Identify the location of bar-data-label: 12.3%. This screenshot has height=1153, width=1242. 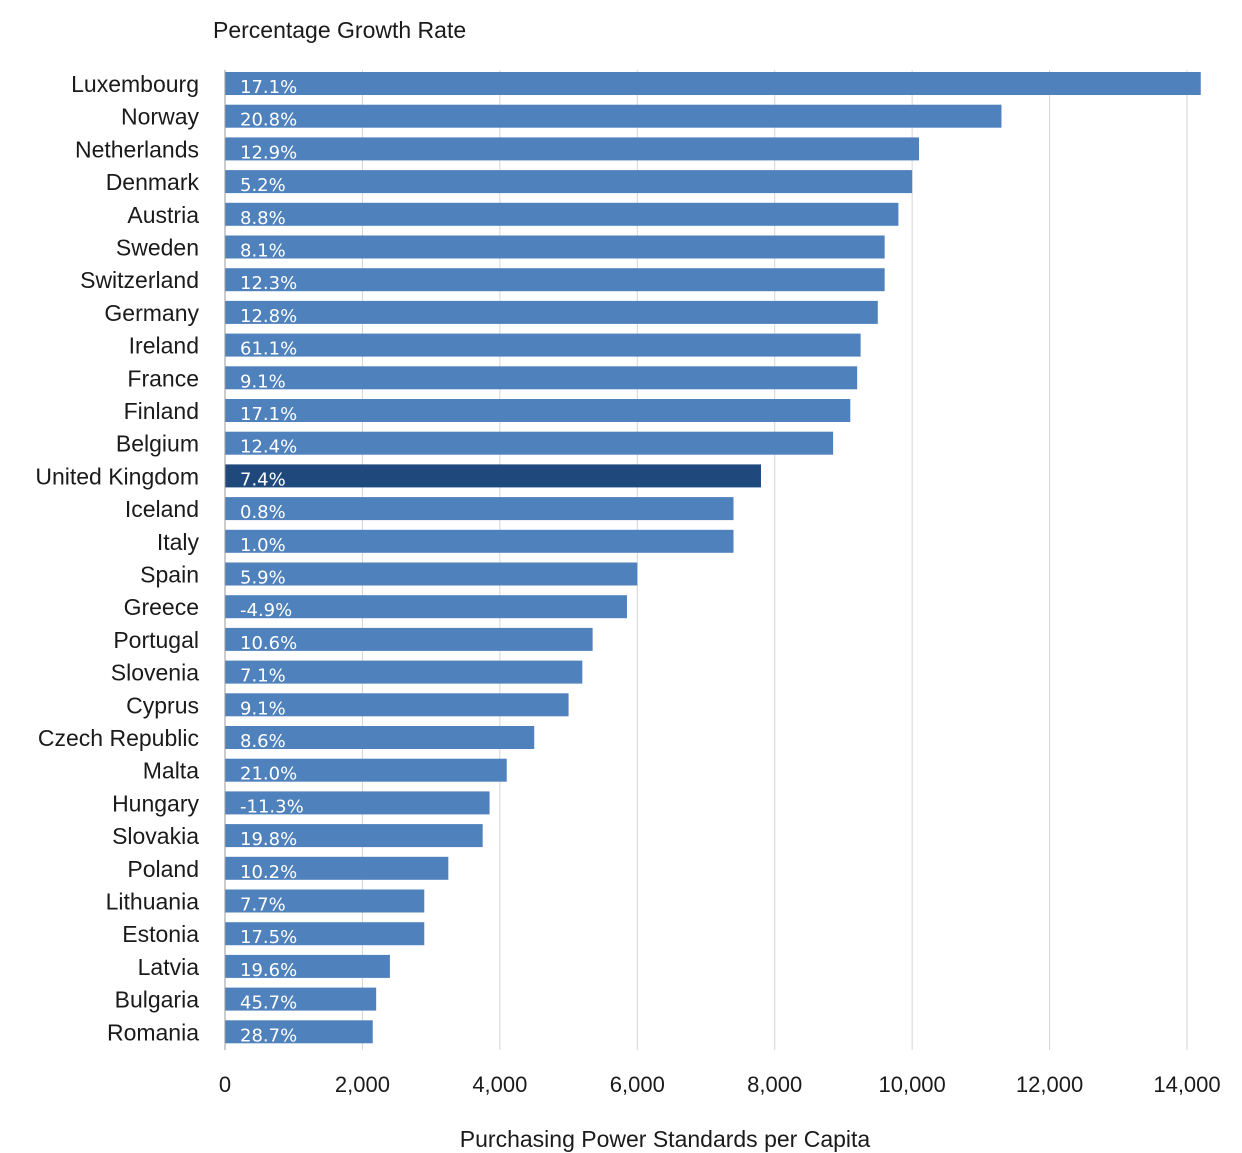
(268, 283).